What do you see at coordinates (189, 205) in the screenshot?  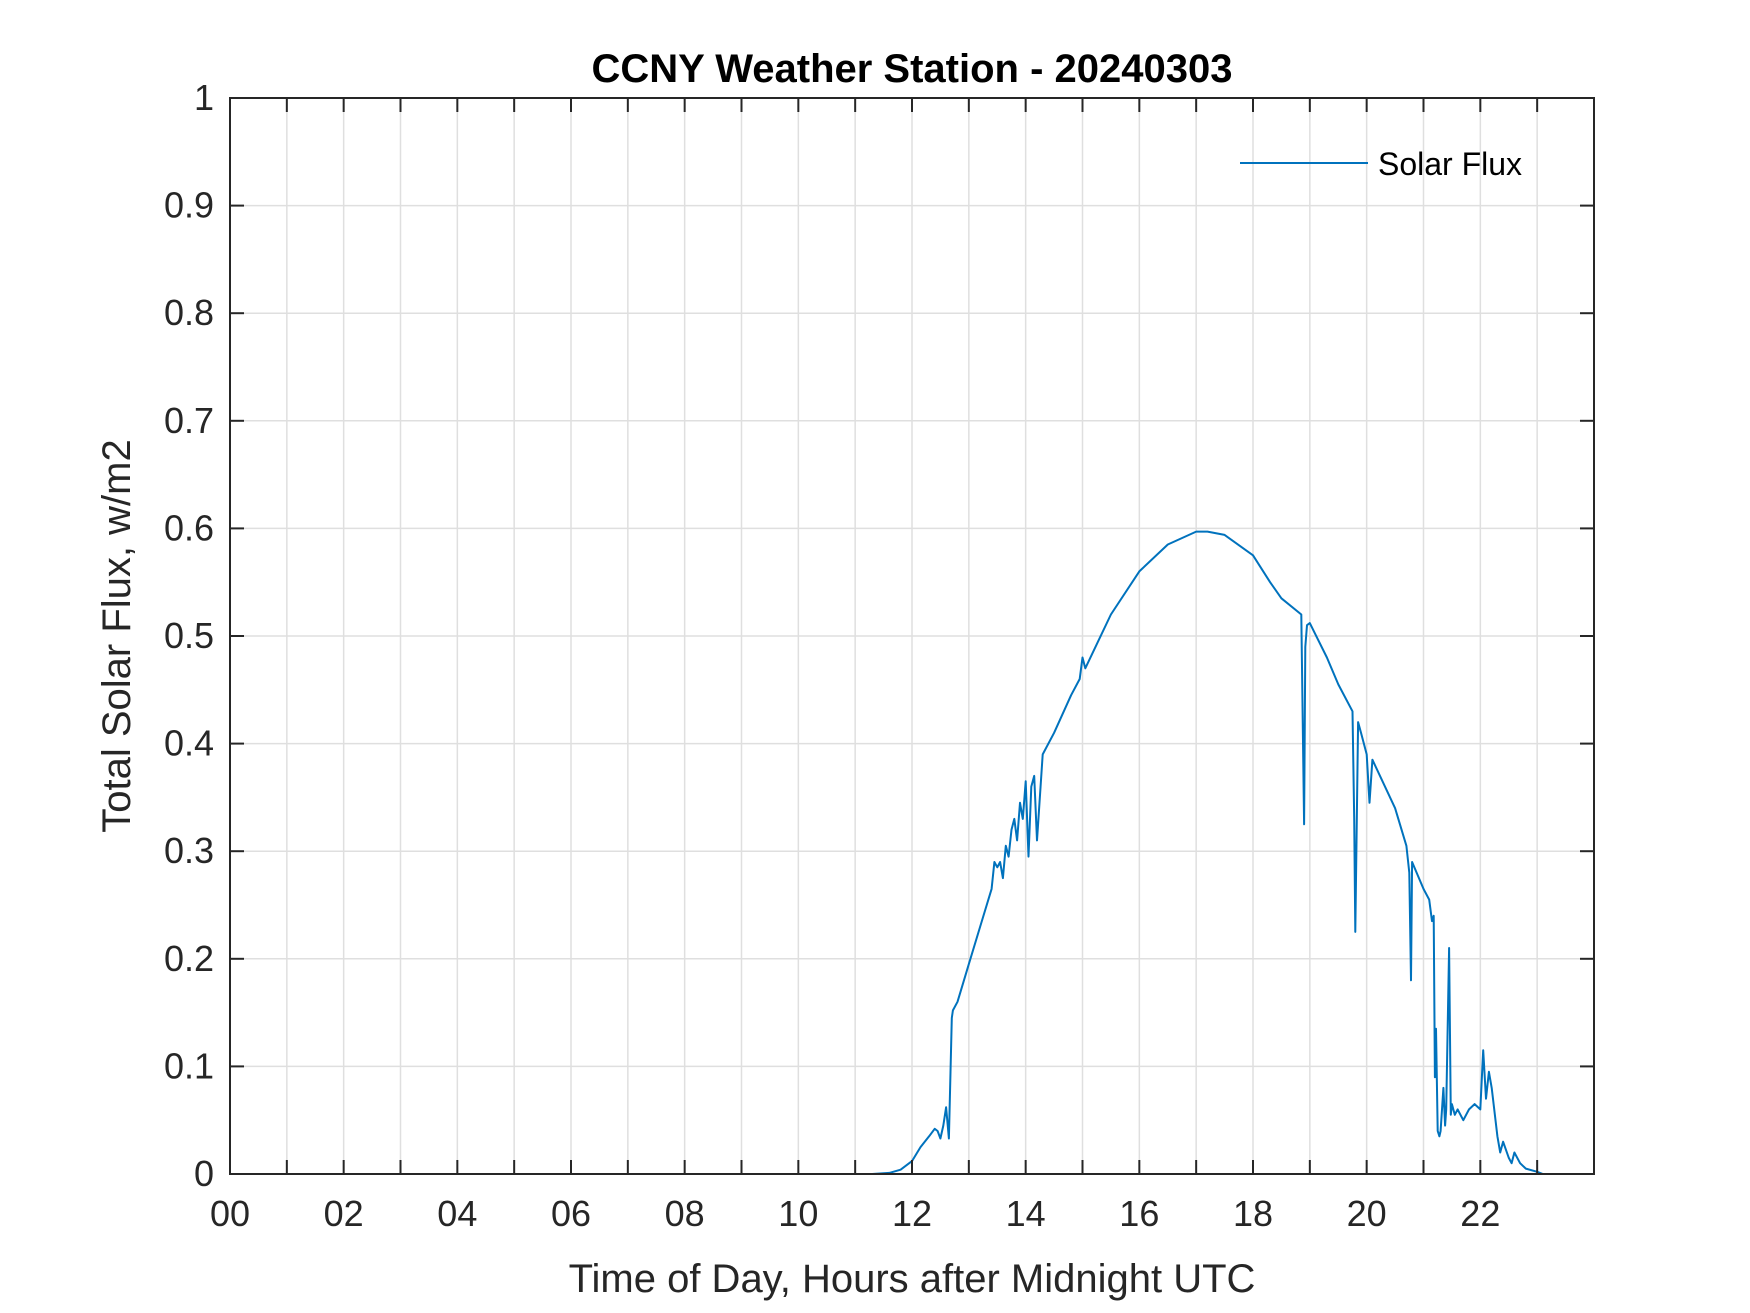 I see `y-tick-label: 0.9` at bounding box center [189, 205].